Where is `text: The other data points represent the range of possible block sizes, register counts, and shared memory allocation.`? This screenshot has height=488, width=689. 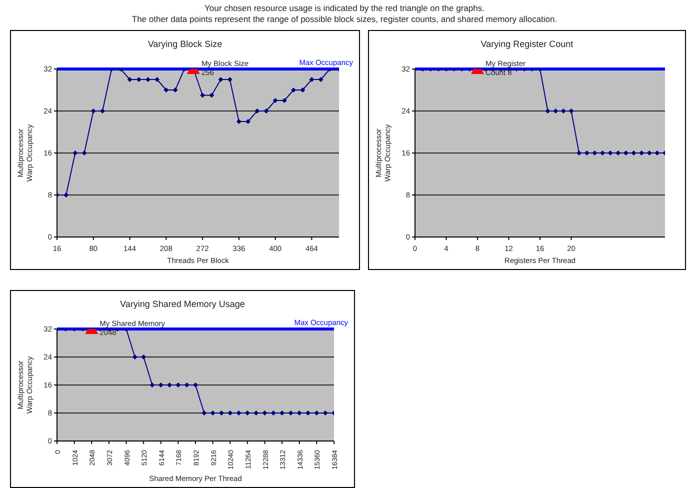
text: The other data points represent the range of possible block sizes, register counts, and shared memory allocation. is located at coordinates (344, 19).